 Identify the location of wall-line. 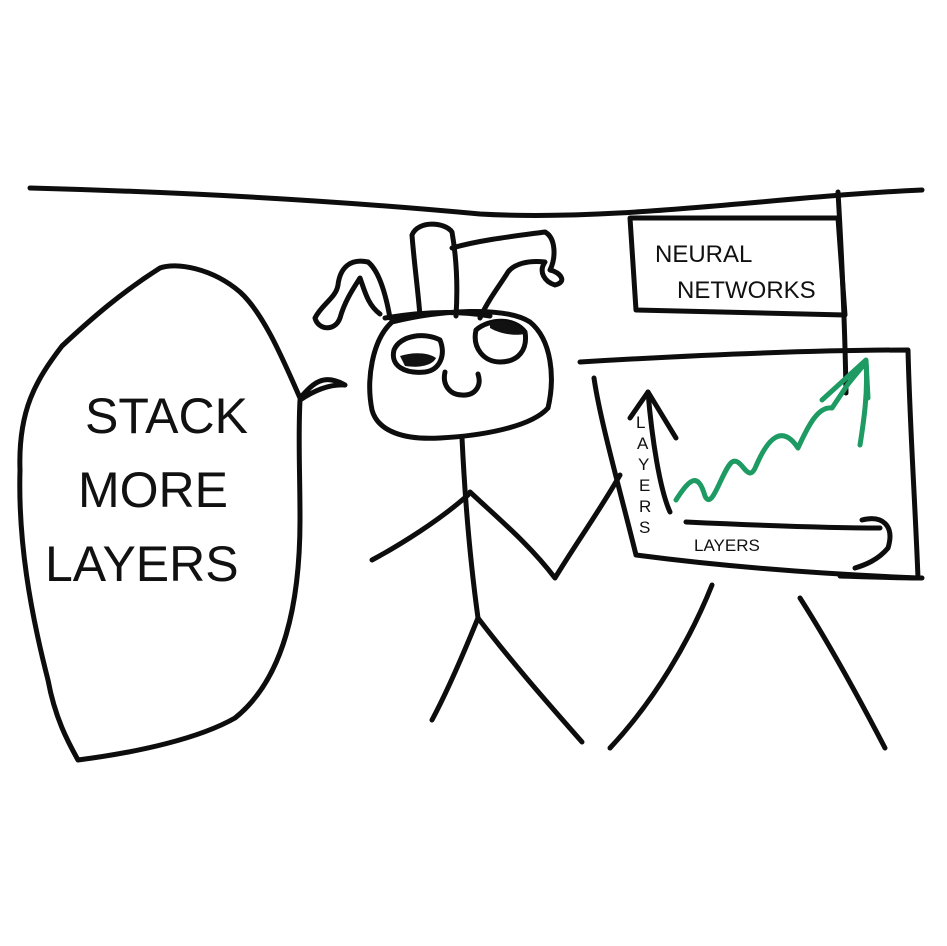
(476, 202).